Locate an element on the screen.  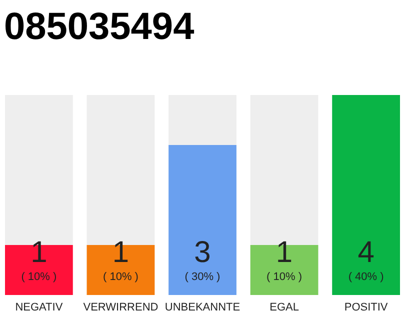
annotation: ( 30% ) is located at coordinates (202, 277).